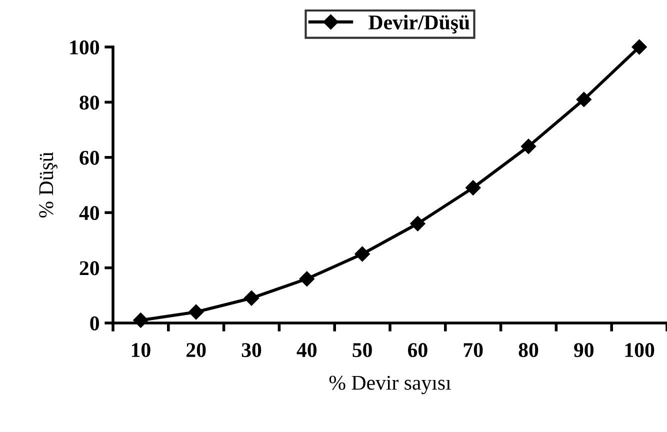  Describe the element at coordinates (85, 47) in the screenshot. I see `y-tick-label: 100` at that location.